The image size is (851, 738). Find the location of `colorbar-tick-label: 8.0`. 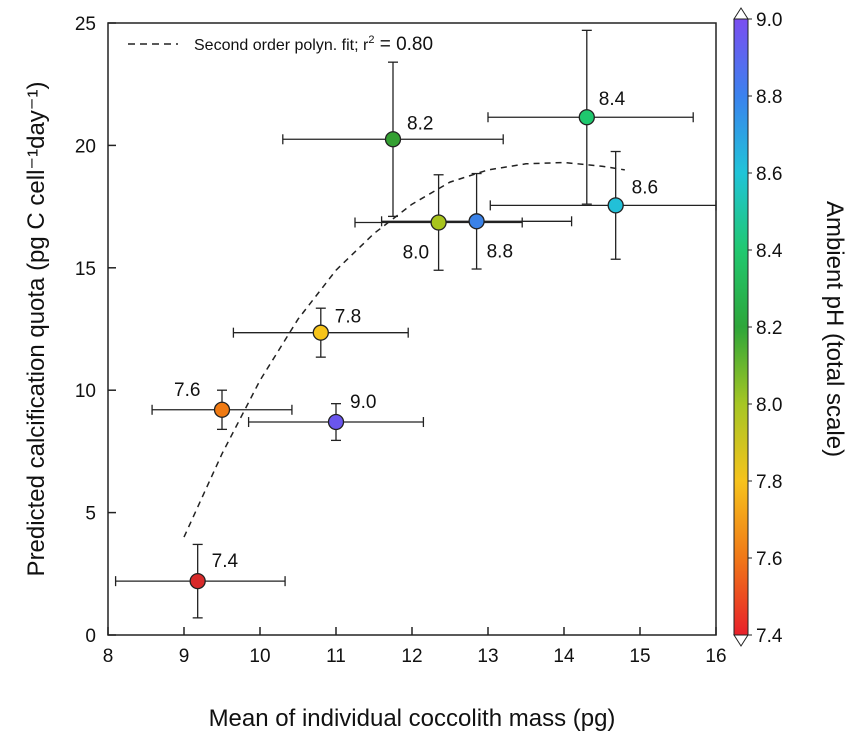

colorbar-tick-label: 8.0 is located at coordinates (769, 405).